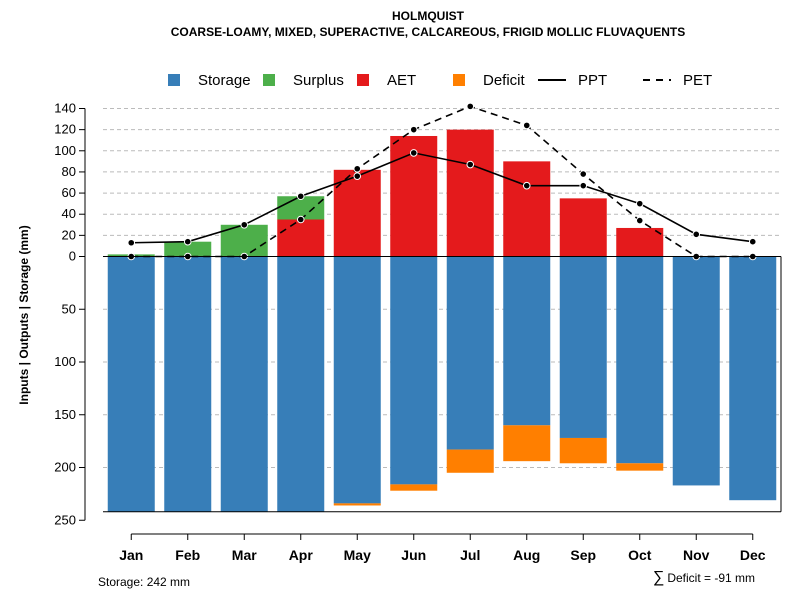 This screenshot has height=600, width=800. Describe the element at coordinates (583, 347) in the screenshot. I see `storage-bar-sep` at that location.